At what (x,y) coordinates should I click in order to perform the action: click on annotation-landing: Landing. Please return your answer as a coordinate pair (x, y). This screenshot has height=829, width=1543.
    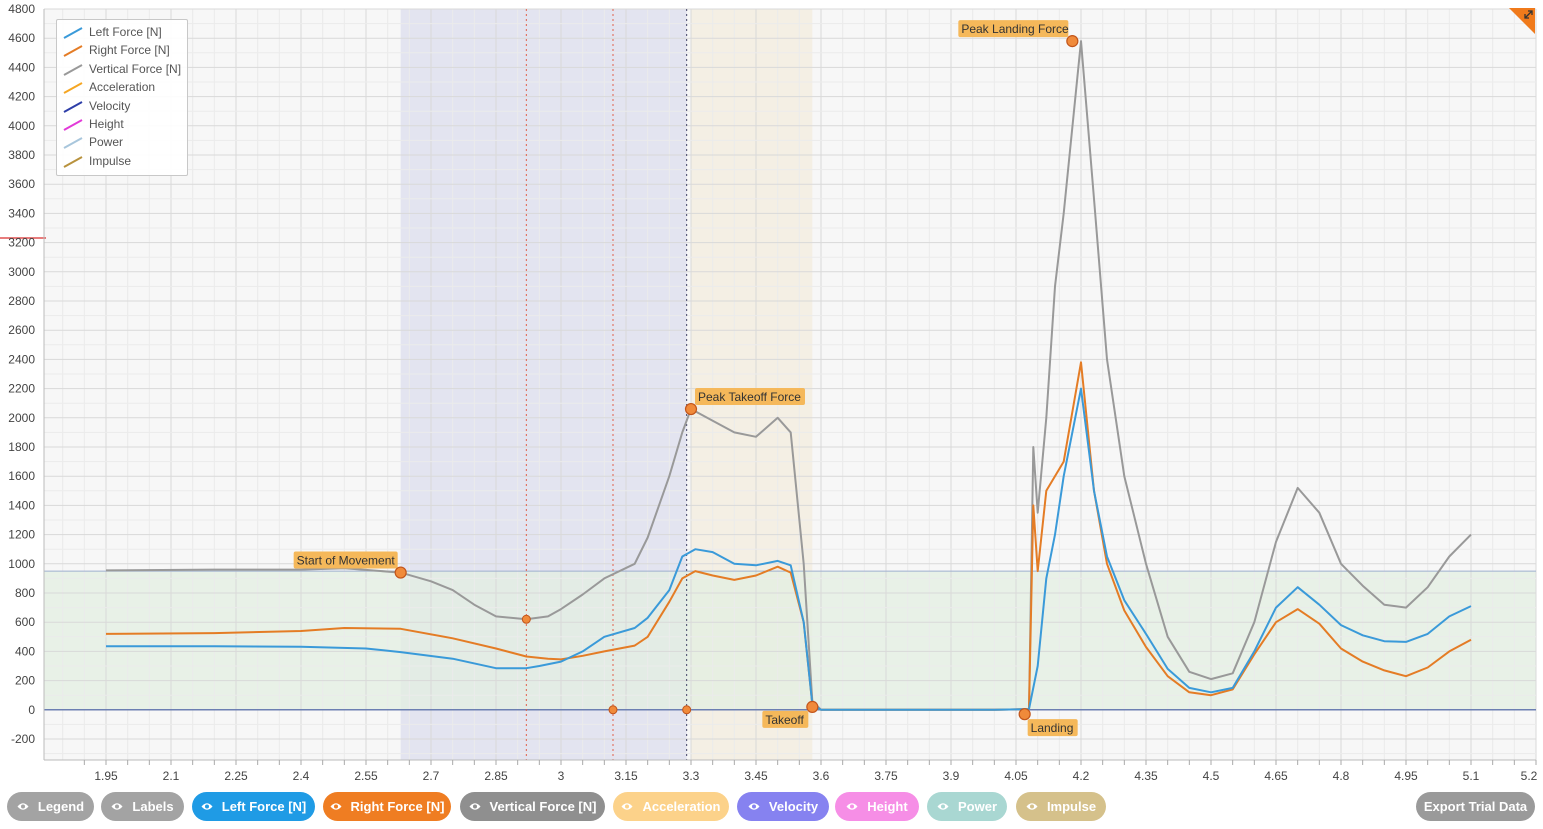
    Looking at the image, I should click on (1048, 722).